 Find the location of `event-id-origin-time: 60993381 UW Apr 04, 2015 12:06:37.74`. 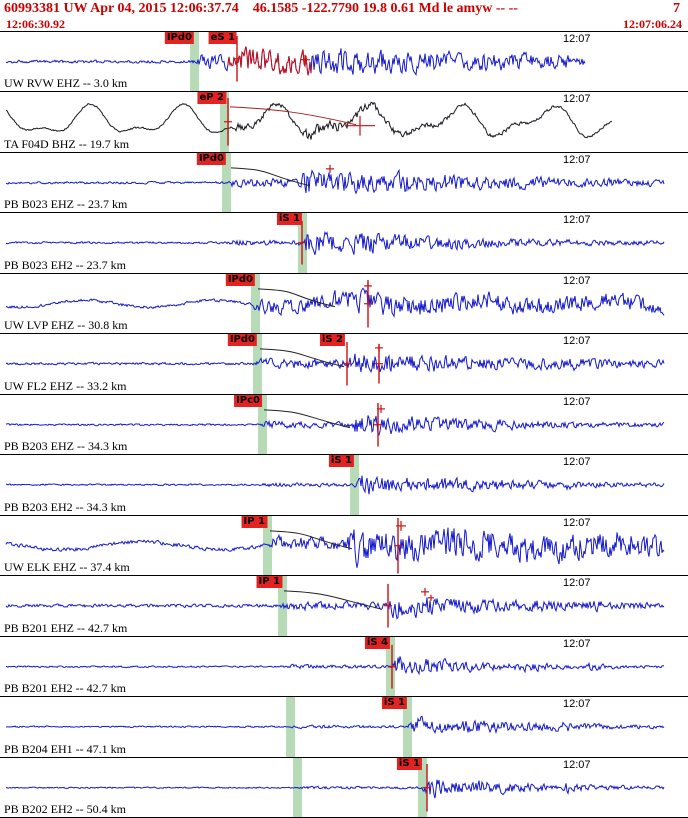

event-id-origin-time: 60993381 UW Apr 04, 2015 12:06:37.74 is located at coordinates (121, 8).